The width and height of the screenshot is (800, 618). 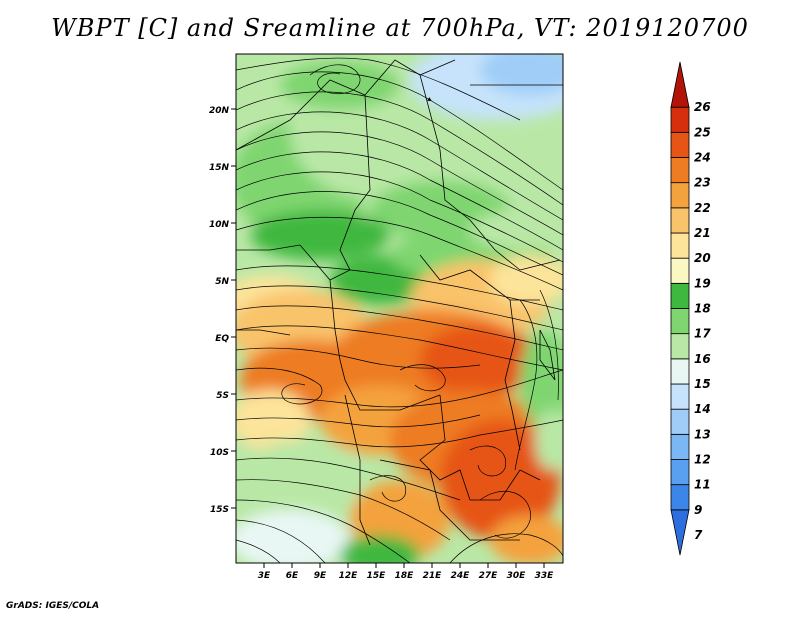 I want to click on lat-label: EQ, so click(x=222, y=339).